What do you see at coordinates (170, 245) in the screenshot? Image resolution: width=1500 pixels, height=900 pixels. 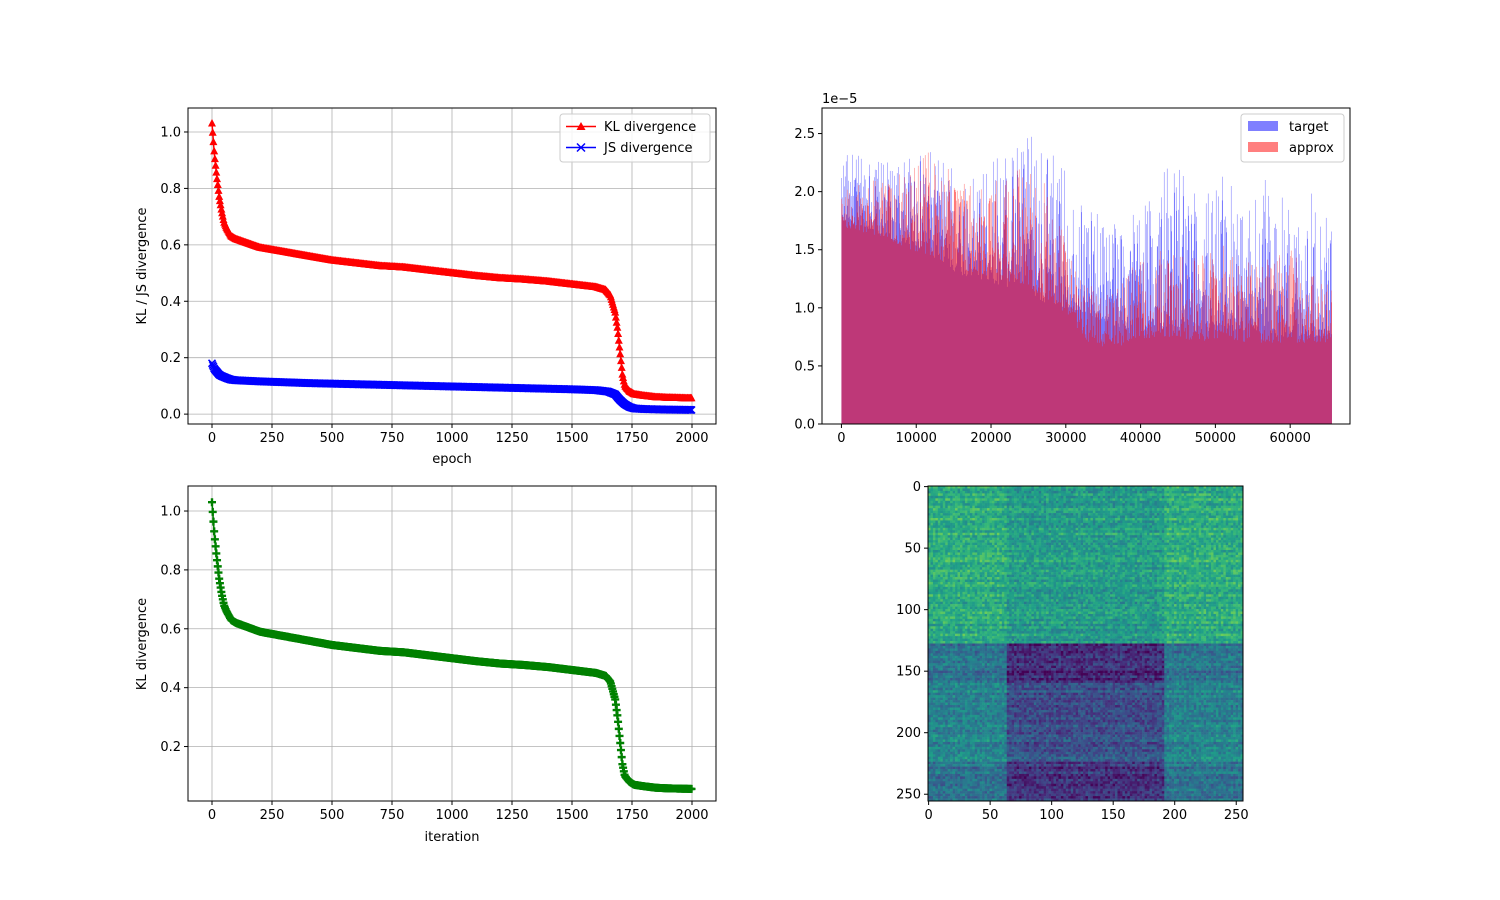 I see `p1-ytick-label: 0.6` at bounding box center [170, 245].